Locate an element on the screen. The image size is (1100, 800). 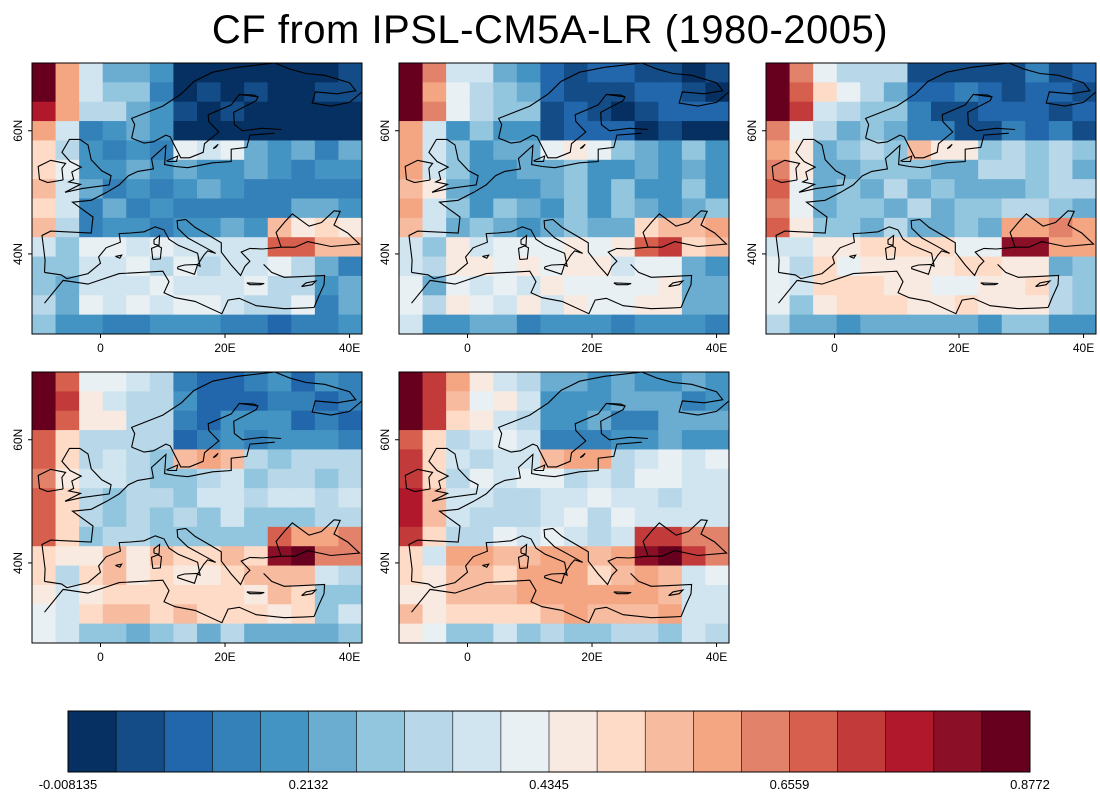
map-panel-2: 0 20E 40E 40N 60N is located at coordinates (554, 208).